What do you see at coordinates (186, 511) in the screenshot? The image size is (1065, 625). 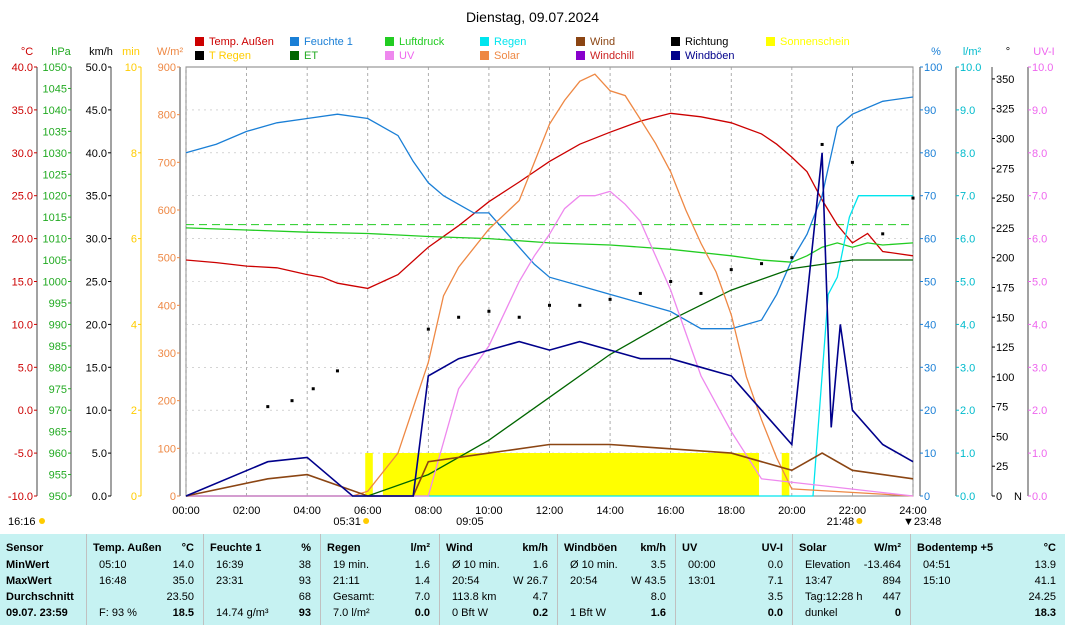 I see `x-tick-label: 00:00` at bounding box center [186, 511].